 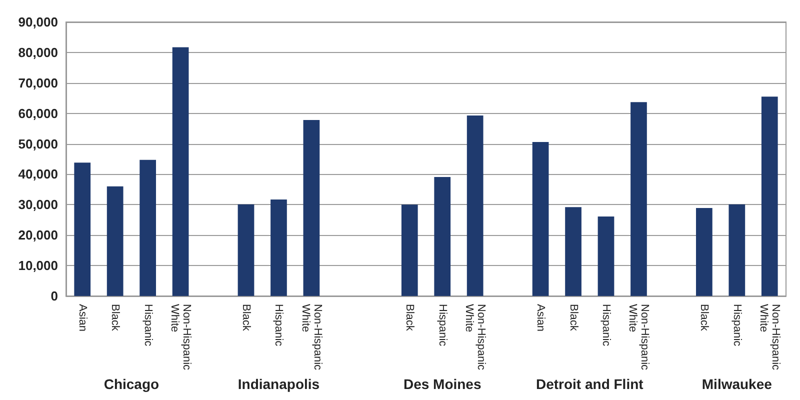 What do you see at coordinates (279, 384) in the screenshot?
I see `text: Indianapolis` at bounding box center [279, 384].